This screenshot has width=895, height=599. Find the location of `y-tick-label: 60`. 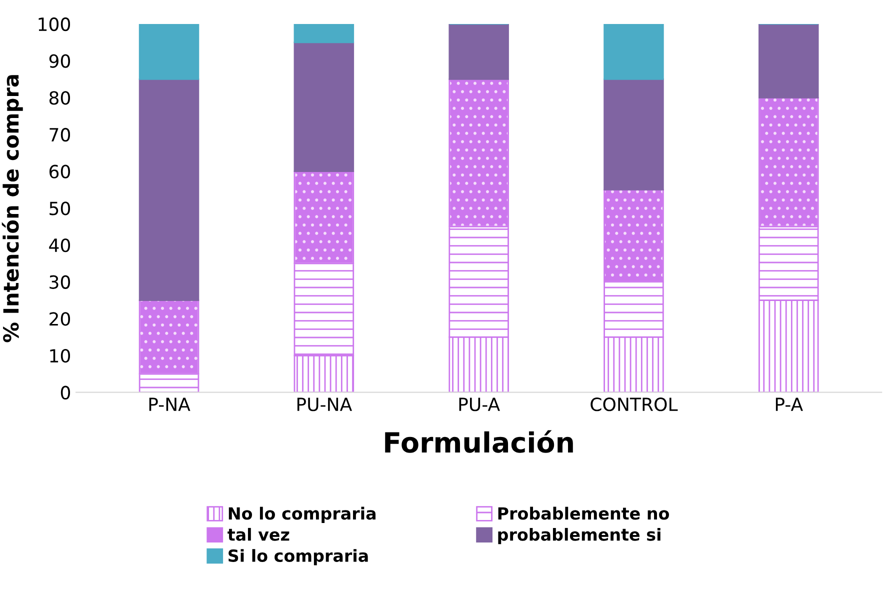

y-tick-label: 60 is located at coordinates (60, 171).